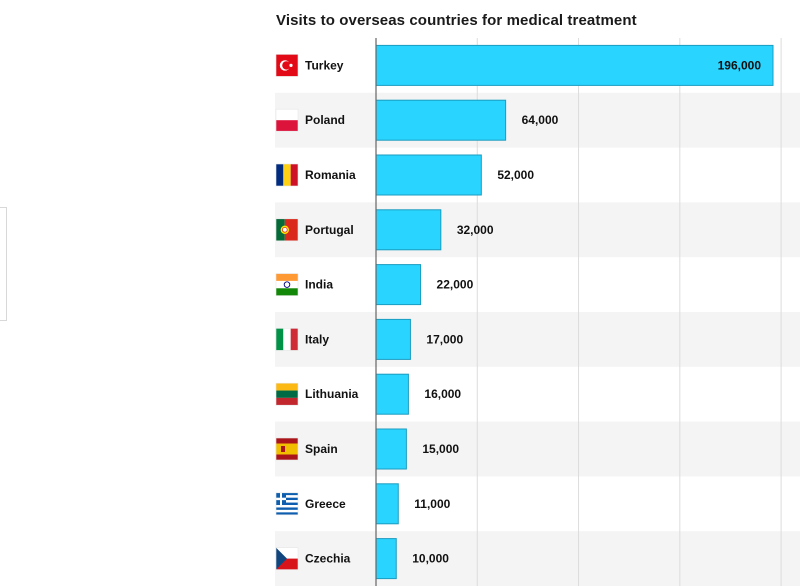  I want to click on value-label: 22,000, so click(455, 285).